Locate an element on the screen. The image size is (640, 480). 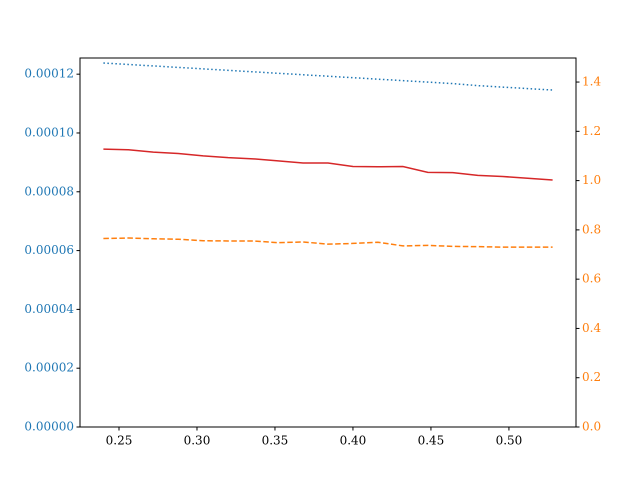
x-tick-label: 0.30 is located at coordinates (197, 441).